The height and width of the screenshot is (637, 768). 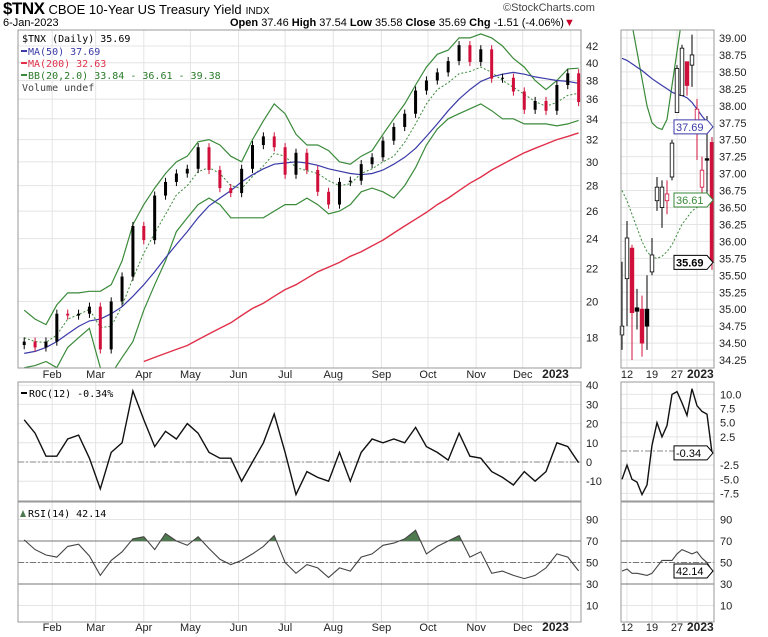 I want to click on zoom-roc-y-tick-label: 5.0, so click(x=727, y=424).